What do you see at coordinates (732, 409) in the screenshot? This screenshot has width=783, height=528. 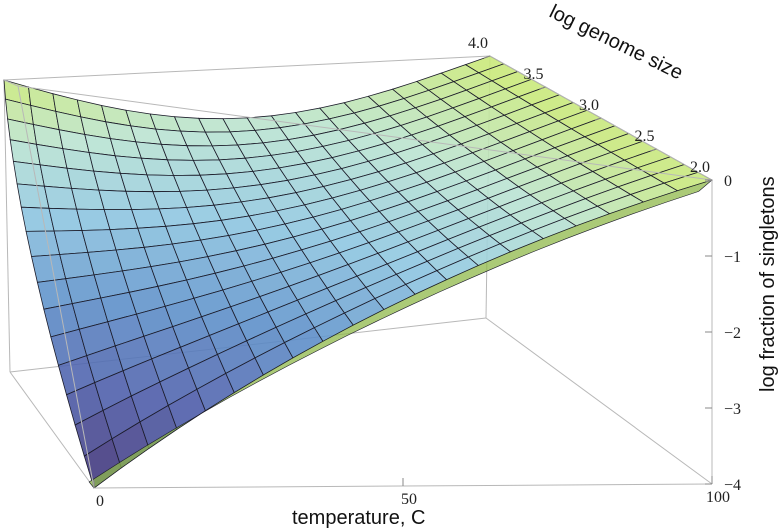 I see `z-tick-label: −3` at bounding box center [732, 409].